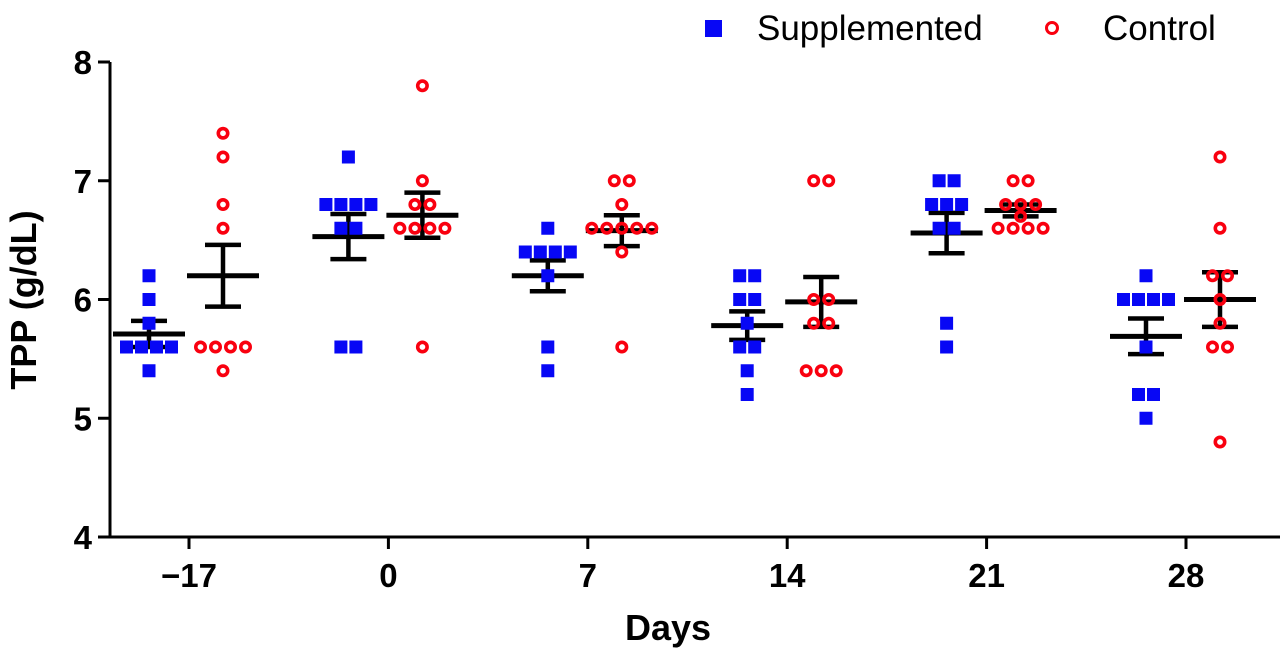 Image resolution: width=1280 pixels, height=666 pixels. Describe the element at coordinates (713, 28) in the screenshot. I see `supplemented-marker-icon` at that location.